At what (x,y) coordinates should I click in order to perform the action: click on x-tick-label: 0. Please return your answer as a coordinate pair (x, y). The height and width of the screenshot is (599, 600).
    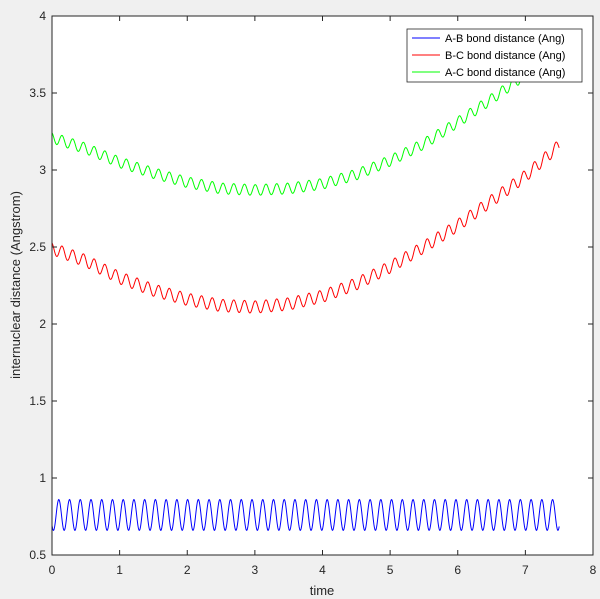
    Looking at the image, I should click on (52, 570).